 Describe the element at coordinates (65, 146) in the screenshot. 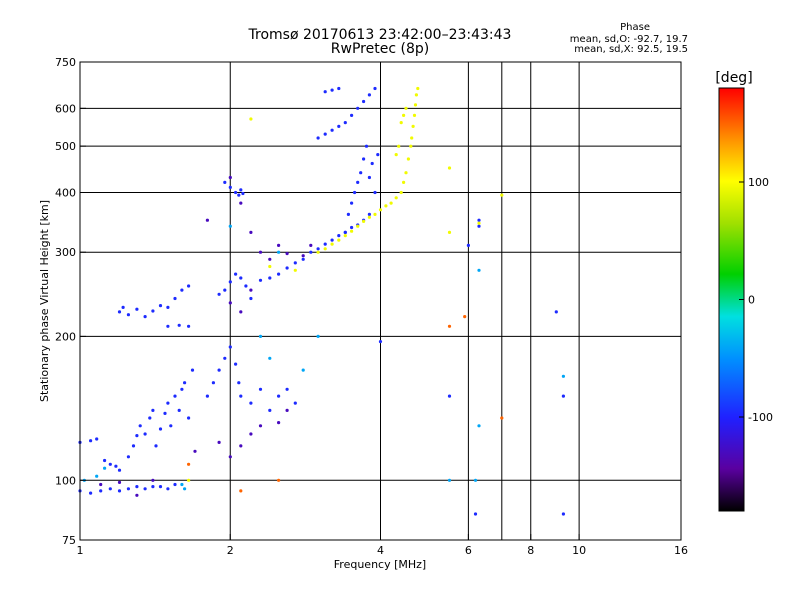

I see `y-tick-label: 500` at that location.